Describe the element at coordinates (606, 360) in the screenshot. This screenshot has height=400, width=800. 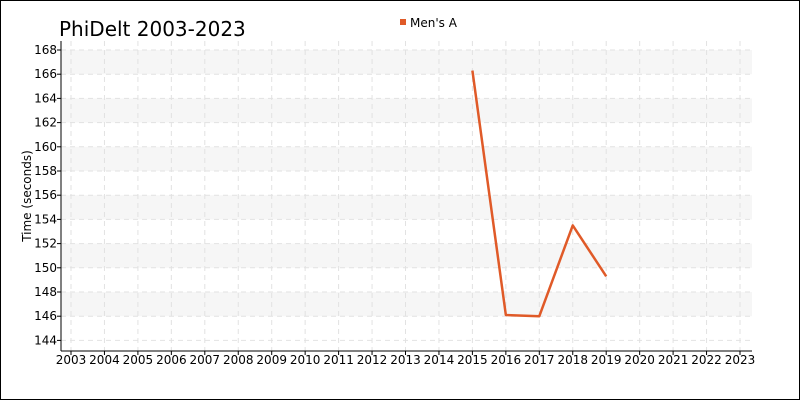
I see `x-tick-label: 2019` at that location.